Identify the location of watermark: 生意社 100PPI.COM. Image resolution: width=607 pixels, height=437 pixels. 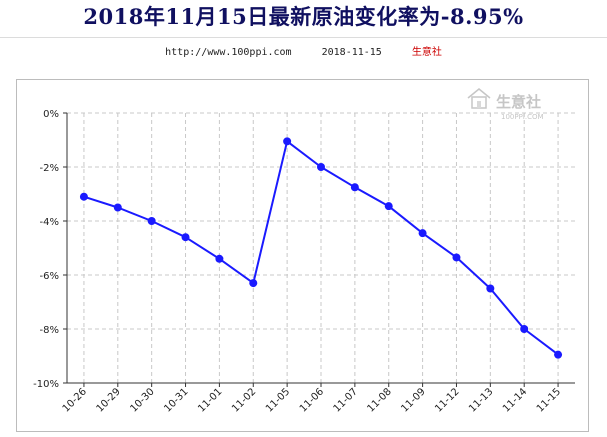
(505, 104).